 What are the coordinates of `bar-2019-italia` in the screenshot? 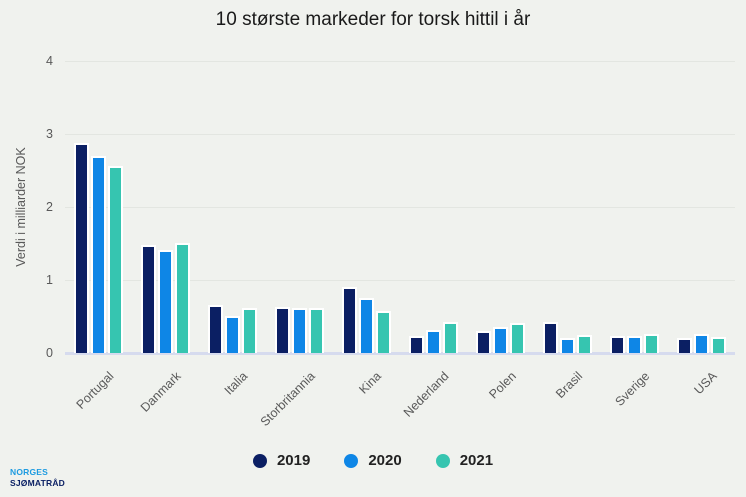 It's located at (215, 329).